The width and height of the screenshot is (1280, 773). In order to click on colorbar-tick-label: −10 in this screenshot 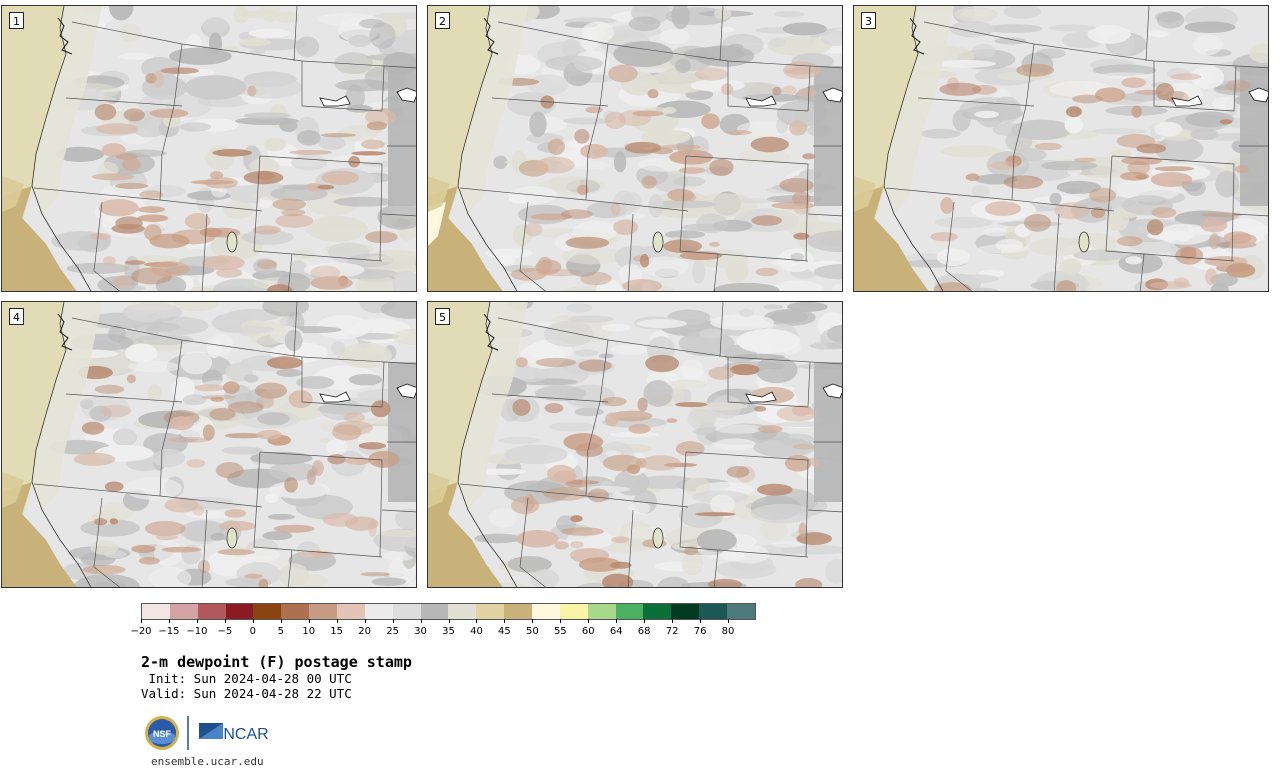, I will do `click(197, 631)`.